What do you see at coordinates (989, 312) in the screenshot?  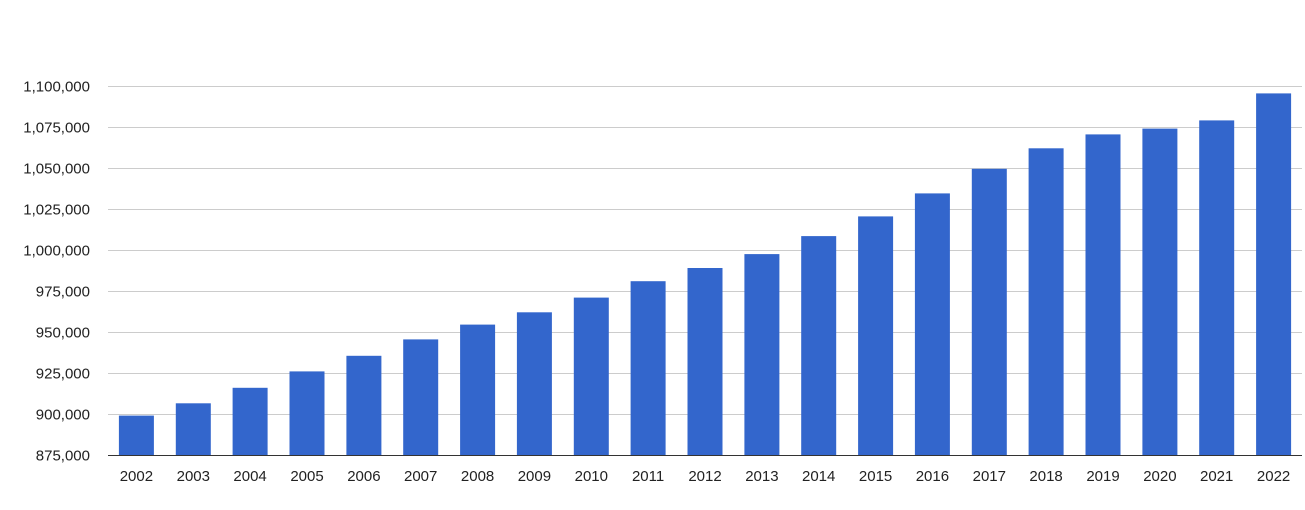 I see `bar-2017` at bounding box center [989, 312].